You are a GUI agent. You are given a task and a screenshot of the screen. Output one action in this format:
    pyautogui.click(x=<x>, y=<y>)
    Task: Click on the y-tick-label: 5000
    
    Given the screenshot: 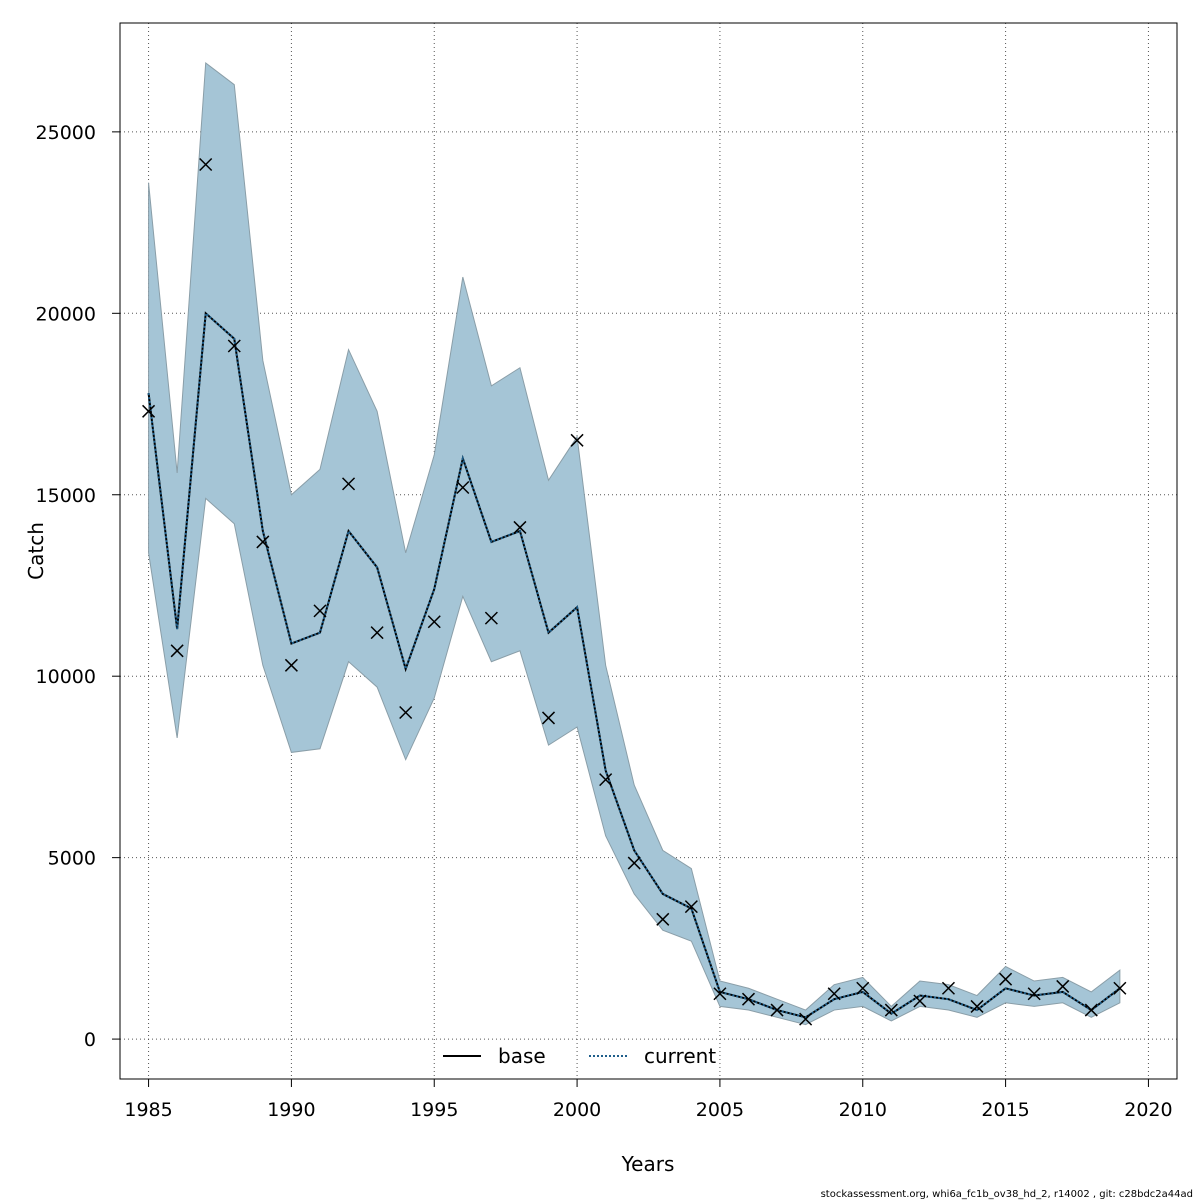 What is the action you would take?
    pyautogui.click(x=72, y=859)
    